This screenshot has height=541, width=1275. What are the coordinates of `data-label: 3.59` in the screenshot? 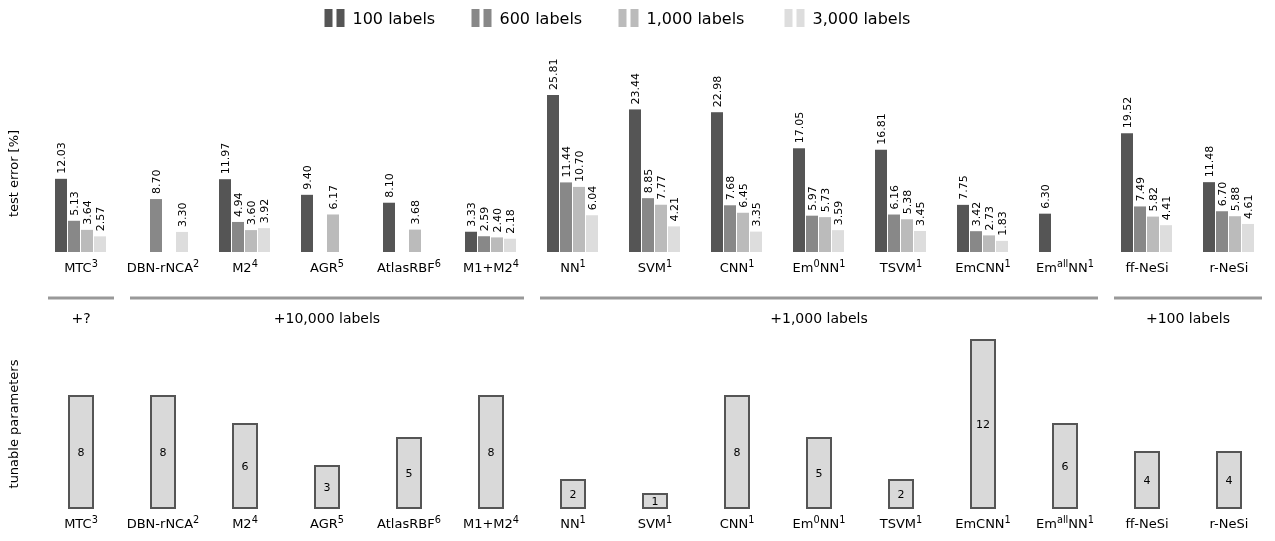 It's located at (838, 213).